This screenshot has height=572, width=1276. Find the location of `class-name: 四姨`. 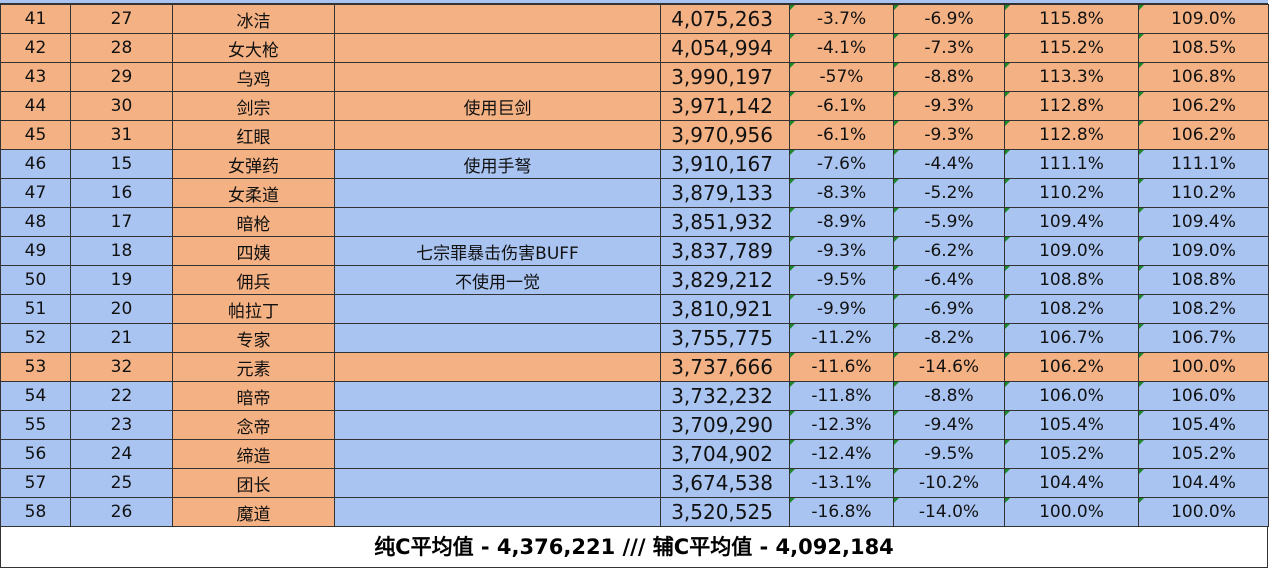

class-name: 四姨 is located at coordinates (253, 251).